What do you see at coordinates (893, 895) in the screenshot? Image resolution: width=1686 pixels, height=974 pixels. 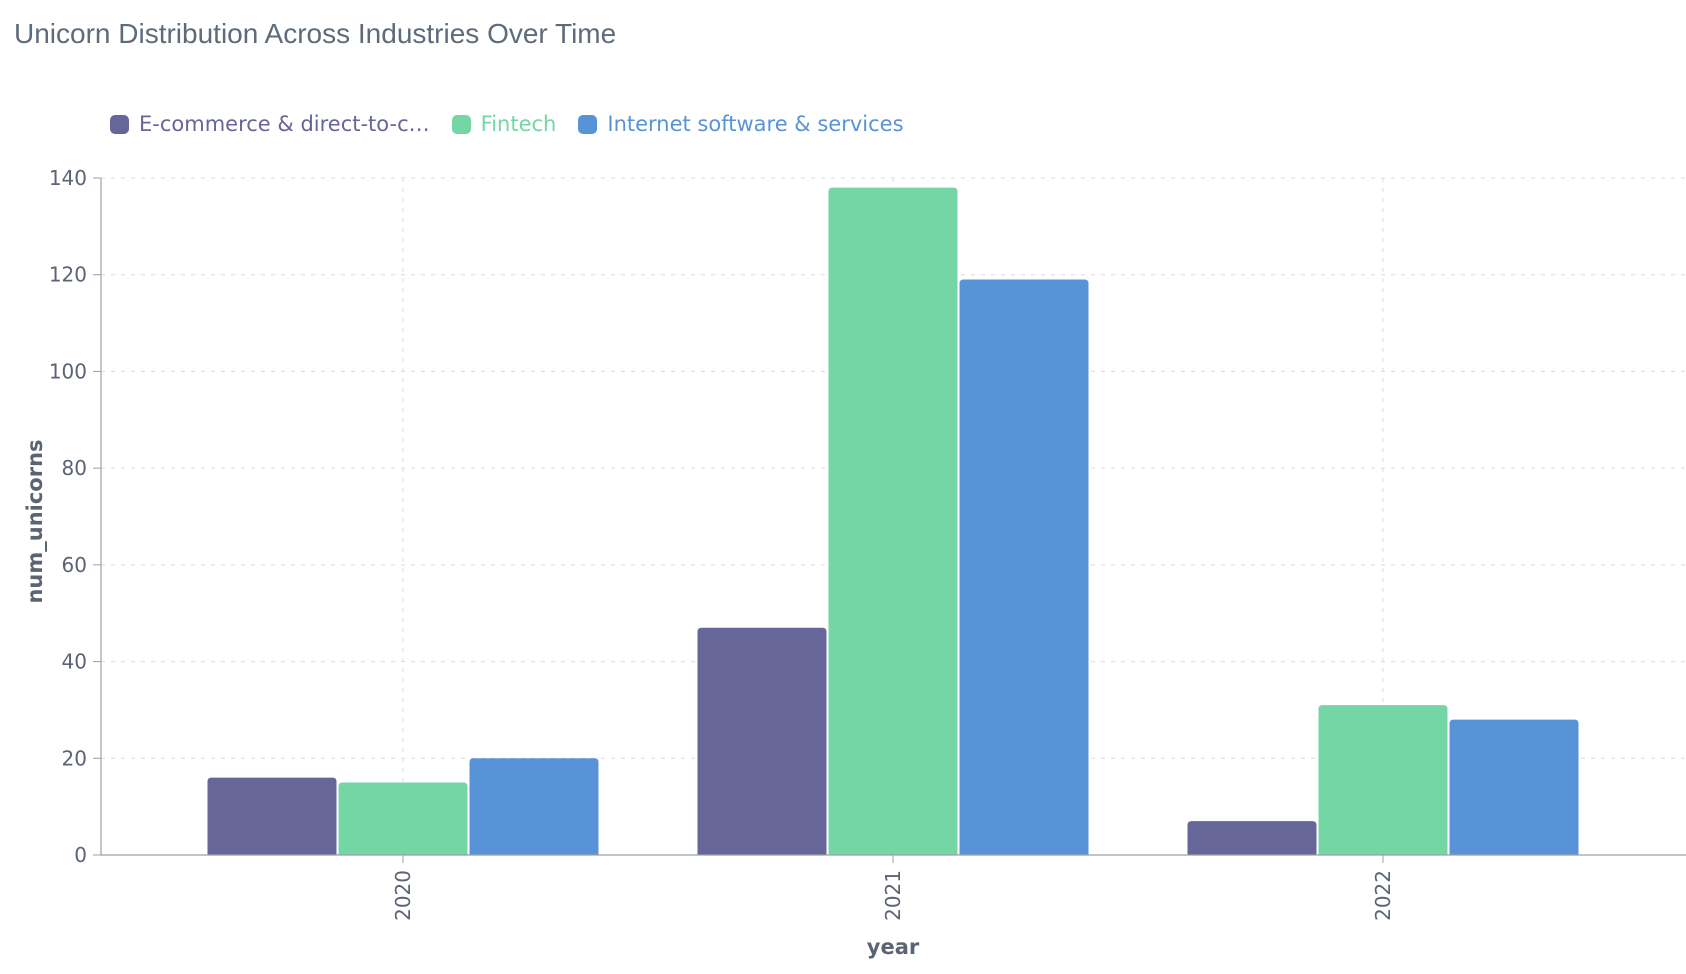 I see `x-tick-label: 2021` at bounding box center [893, 895].